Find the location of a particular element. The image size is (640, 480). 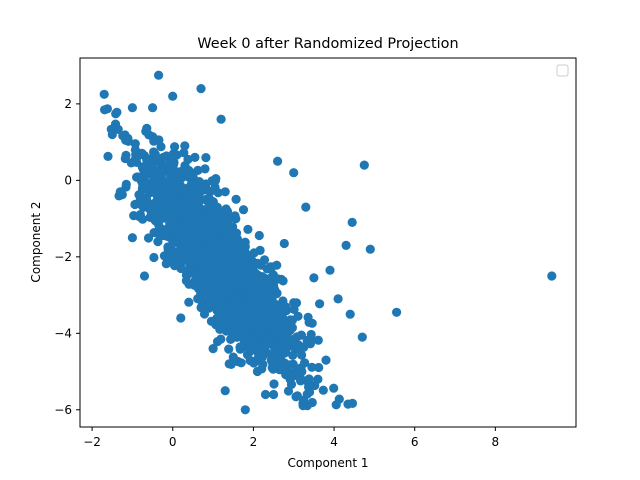

x-tick-label: 6 is located at coordinates (415, 442).